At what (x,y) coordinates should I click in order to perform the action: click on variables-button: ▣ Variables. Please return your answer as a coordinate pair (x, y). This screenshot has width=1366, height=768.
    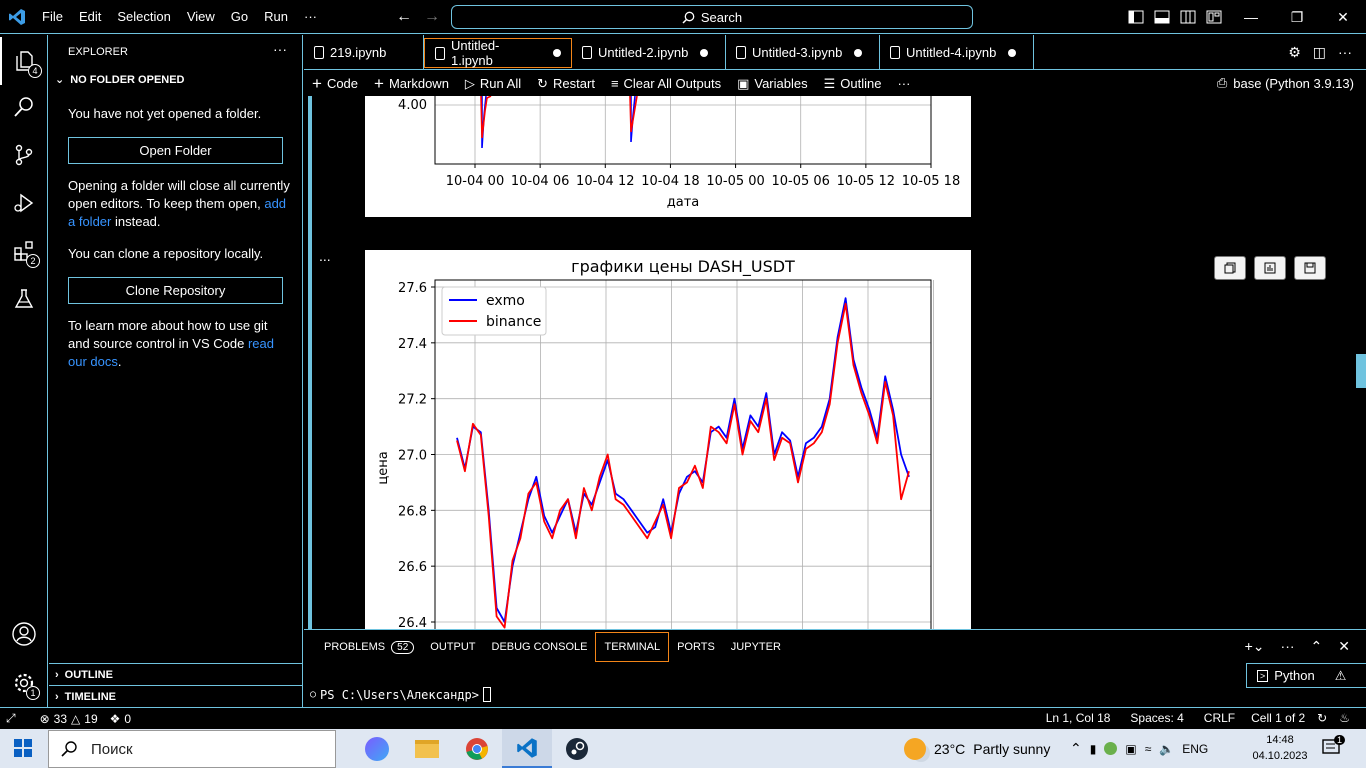
    Looking at the image, I should click on (772, 83).